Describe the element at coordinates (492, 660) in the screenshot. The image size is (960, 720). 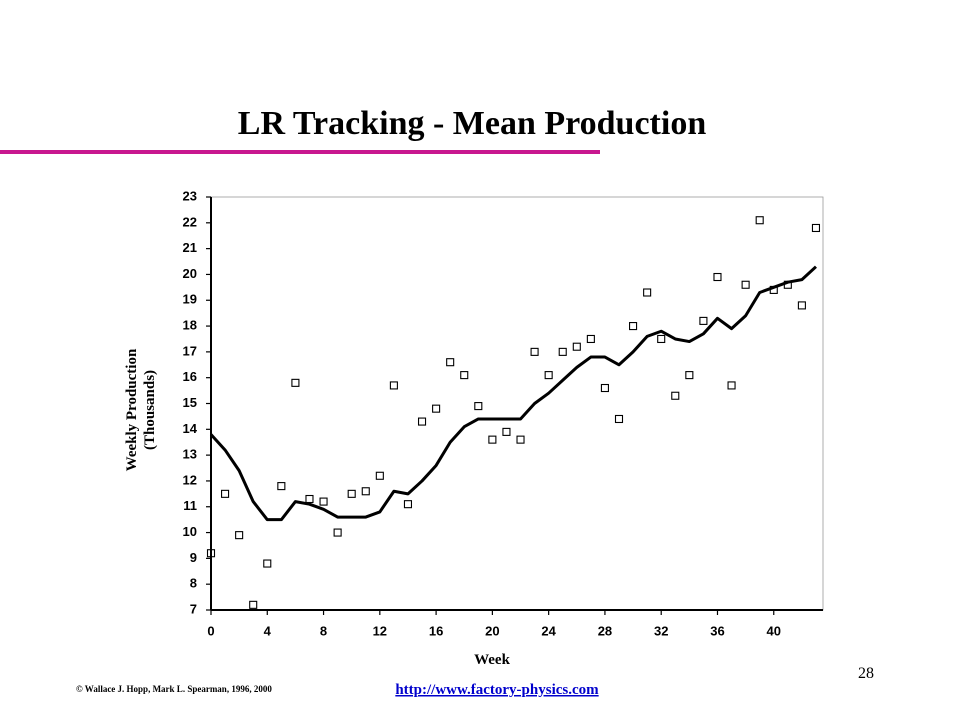
I see `x-axis-label: Week` at that location.